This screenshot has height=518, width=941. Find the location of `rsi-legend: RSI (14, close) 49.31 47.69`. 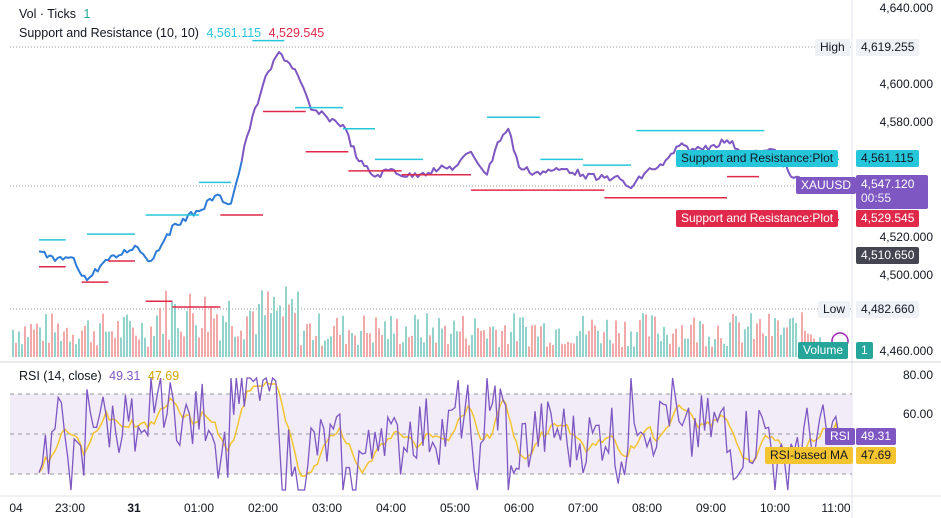

rsi-legend: RSI (14, close) 49.31 47.69 is located at coordinates (101, 376).